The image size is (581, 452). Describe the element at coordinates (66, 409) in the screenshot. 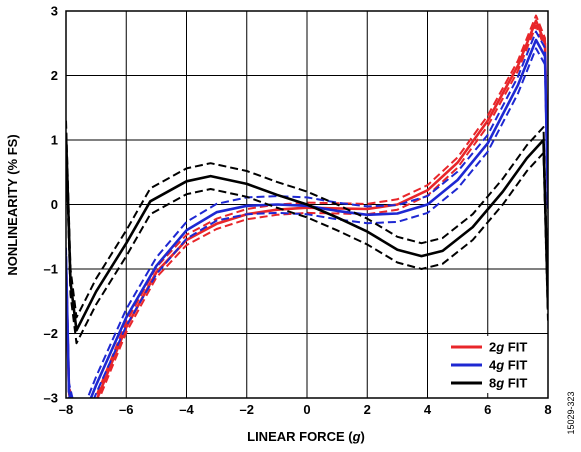

I see `x-tick-label: –8` at that location.